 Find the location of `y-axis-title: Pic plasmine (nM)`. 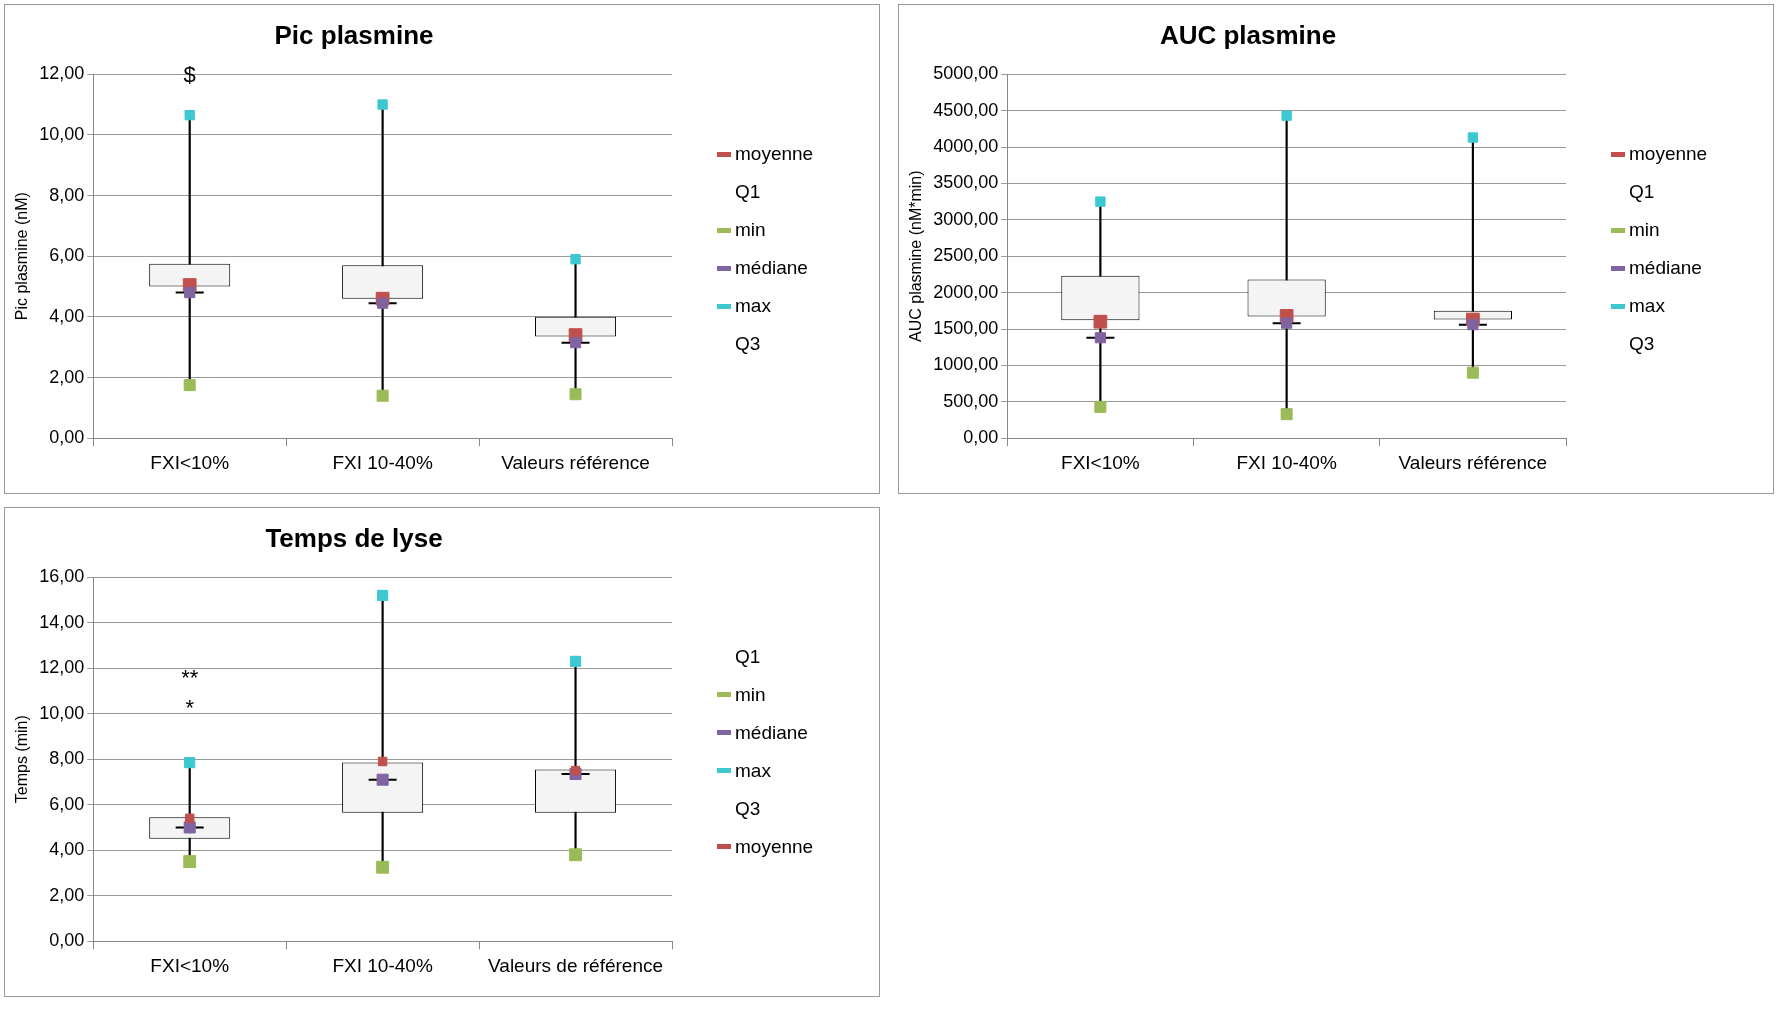

y-axis-title: Pic plasmine (nM) is located at coordinates (22, 256).